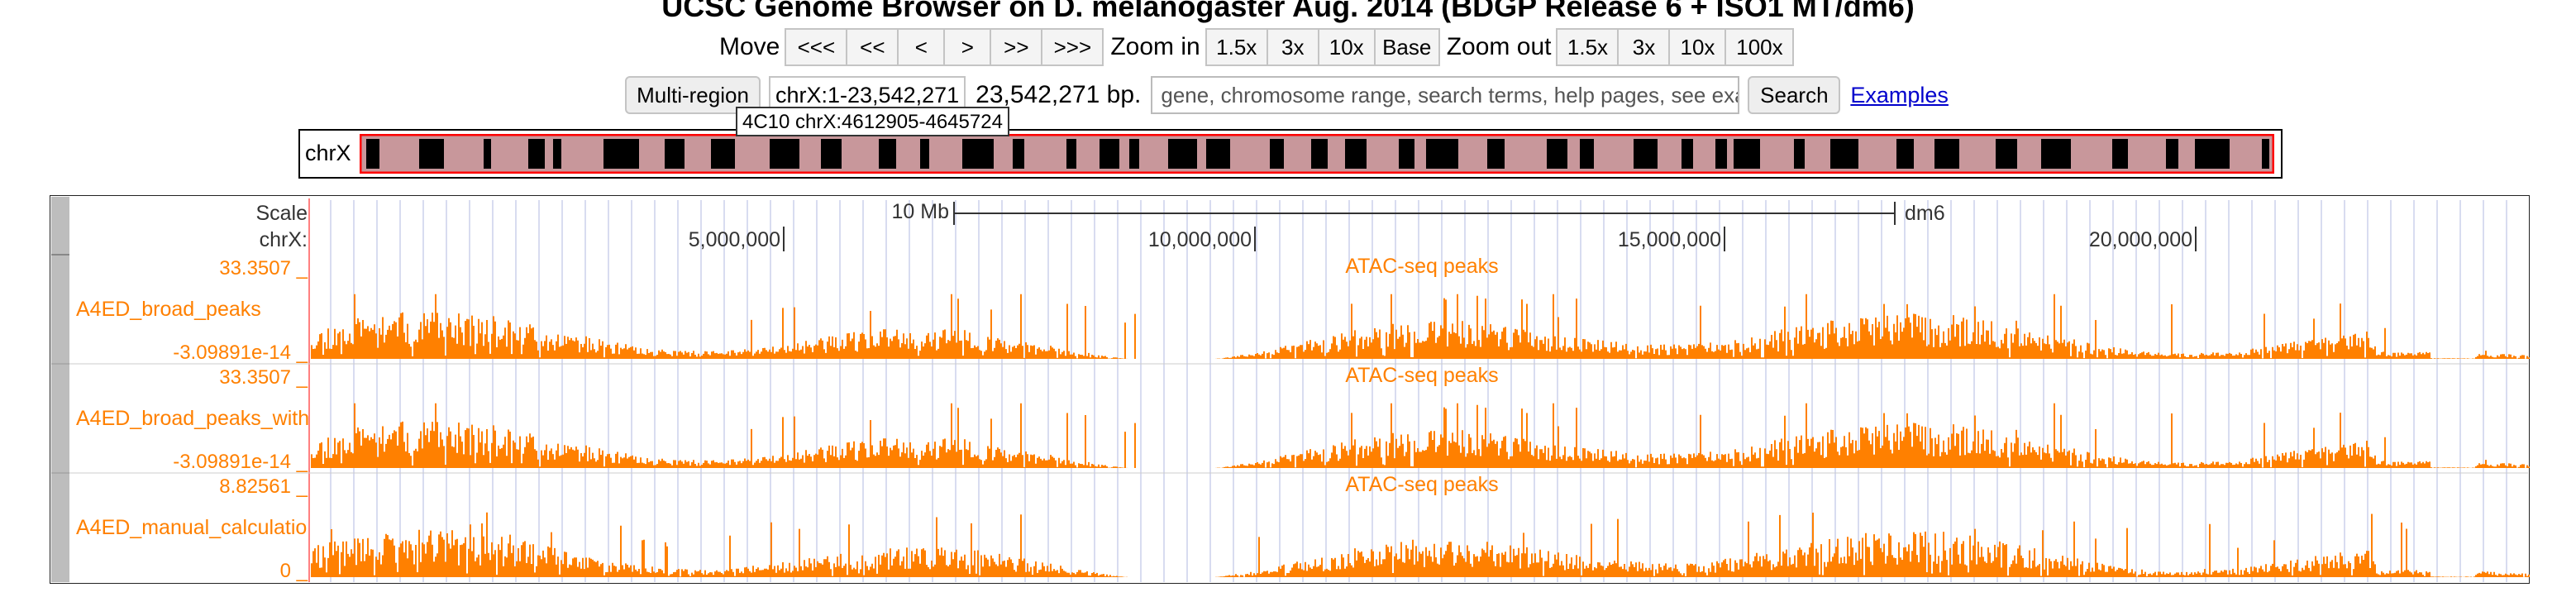 This screenshot has width=2576, height=597. I want to click on move-step-left-button: <, so click(921, 47).